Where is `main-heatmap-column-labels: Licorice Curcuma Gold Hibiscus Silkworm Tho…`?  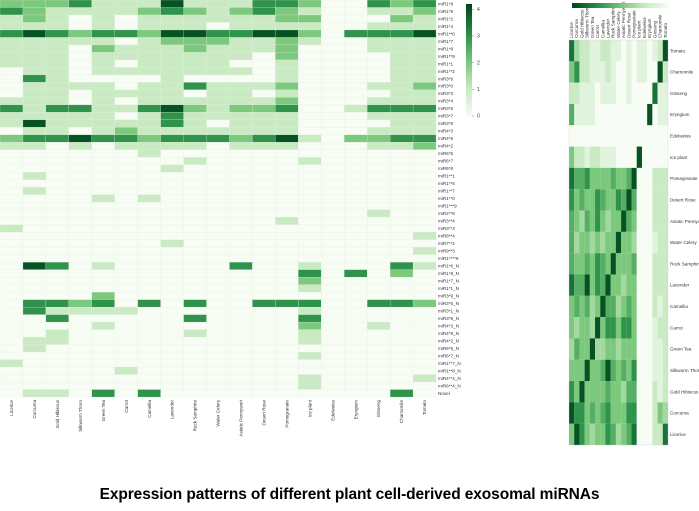
main-heatmap-column-labels: Licorice Curcuma Gold Hibiscus Silkworm Tho… is located at coordinates (218, 417).